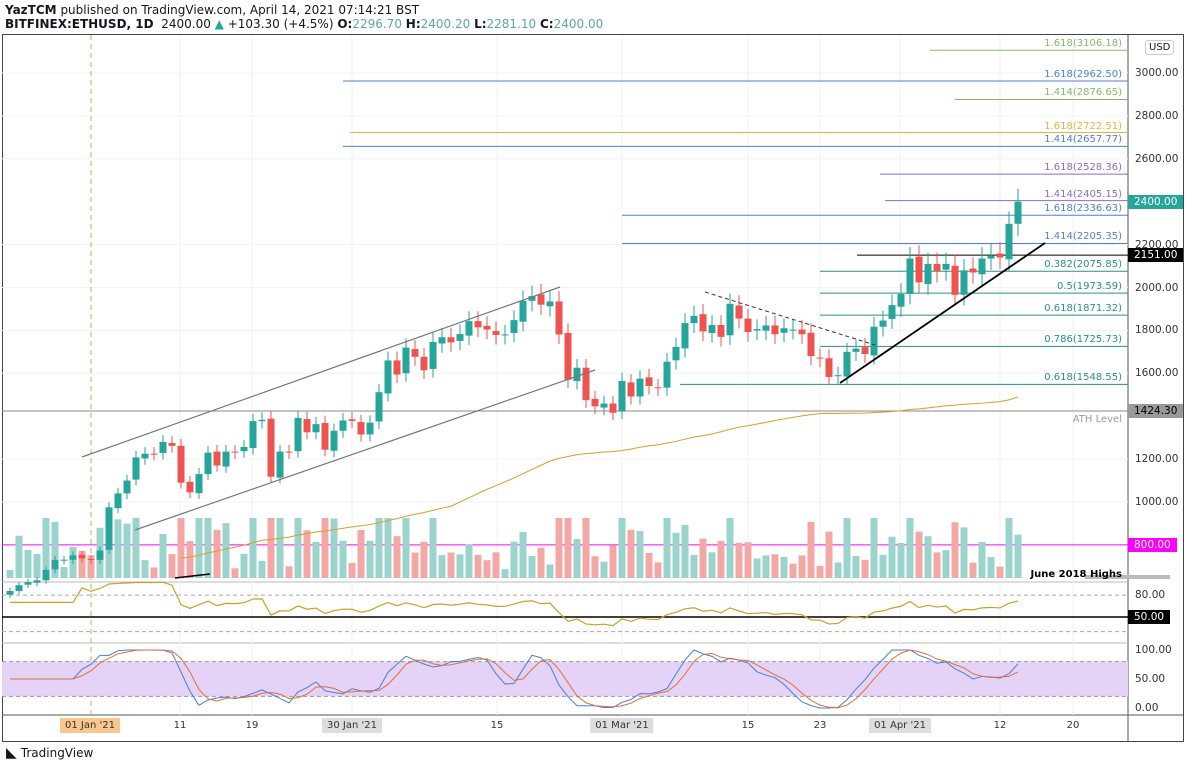 The width and height of the screenshot is (1186, 768). Describe the element at coordinates (345, 24) in the screenshot. I see `o-label: O:` at that location.